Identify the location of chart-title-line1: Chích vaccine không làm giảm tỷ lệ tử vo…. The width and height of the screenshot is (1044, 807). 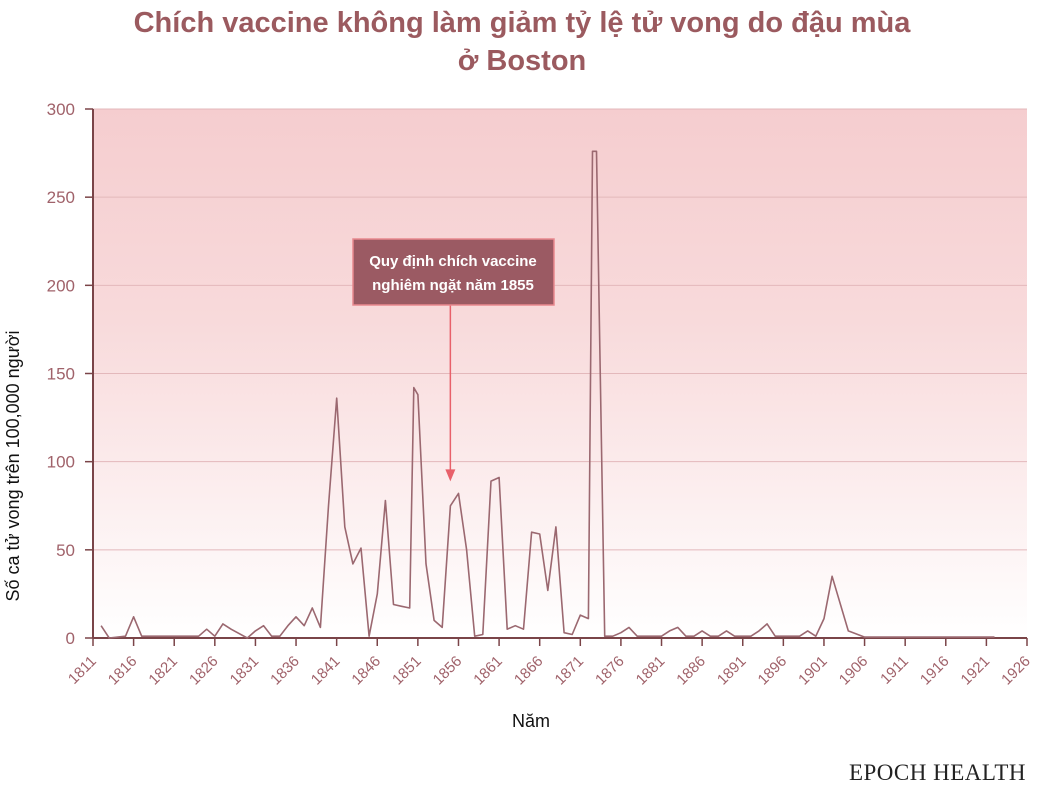
(522, 23).